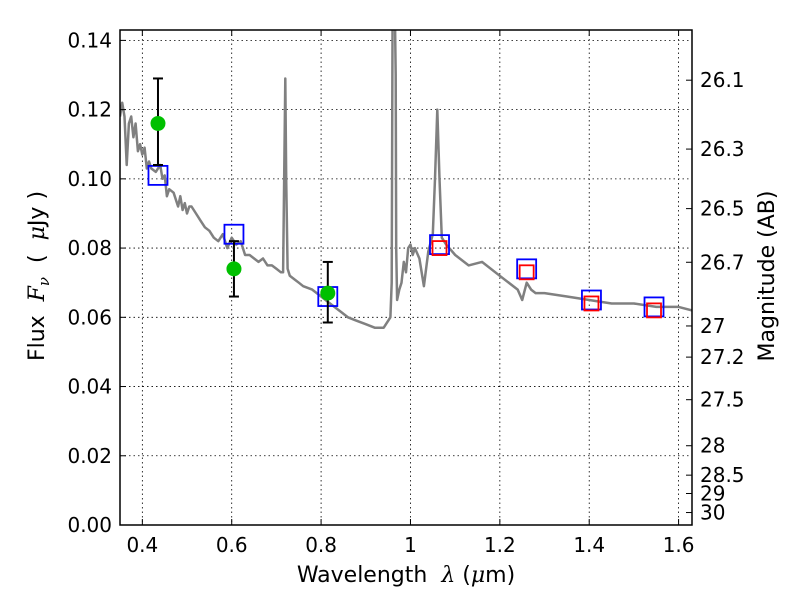  Describe the element at coordinates (712, 326) in the screenshot. I see `y2-tick-label: 27` at that location.